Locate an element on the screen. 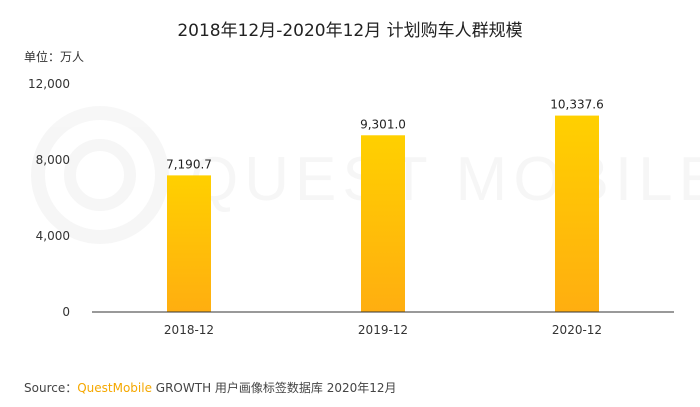  source-prefix: Source： is located at coordinates (51, 388).